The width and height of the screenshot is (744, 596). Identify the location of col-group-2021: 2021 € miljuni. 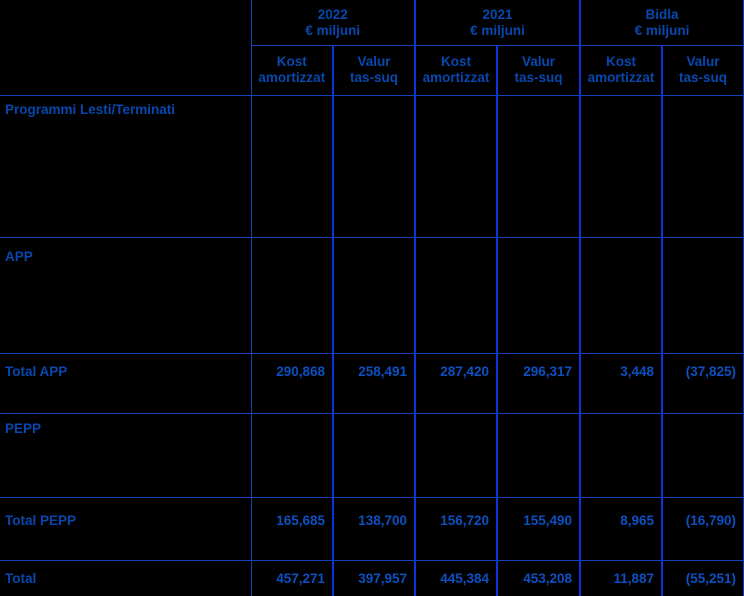
(498, 23).